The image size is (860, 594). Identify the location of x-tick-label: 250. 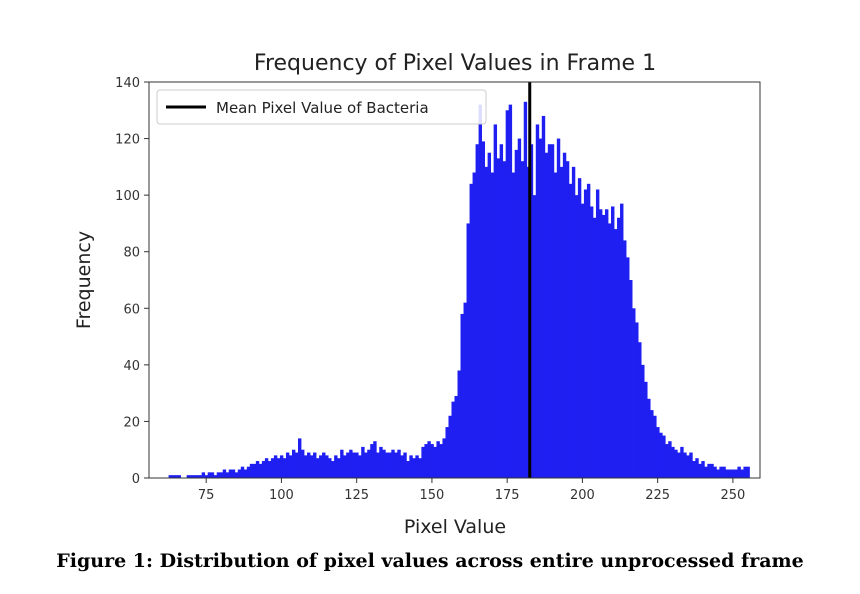
(732, 495).